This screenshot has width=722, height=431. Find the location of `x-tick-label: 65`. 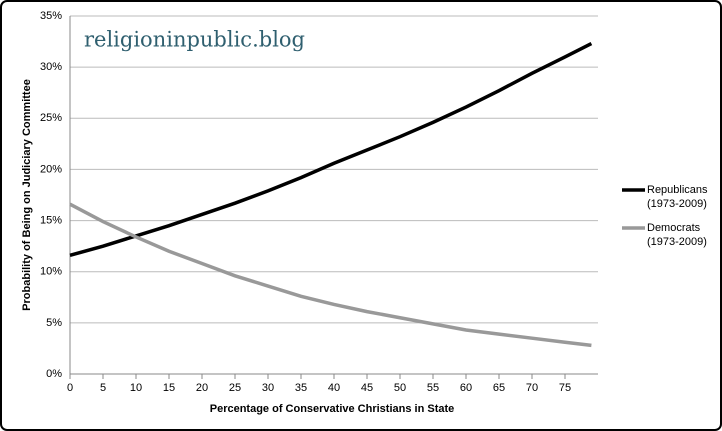

x-tick-label: 65 is located at coordinates (499, 388).